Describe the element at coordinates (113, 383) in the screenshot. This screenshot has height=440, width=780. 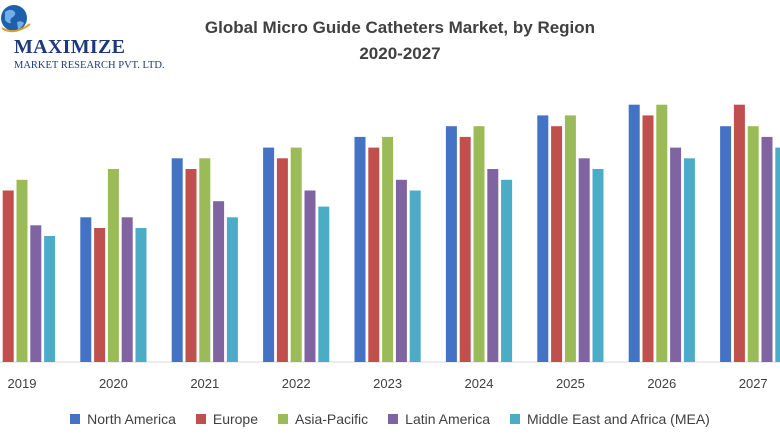
I see `x-tick-label: 2020` at that location.